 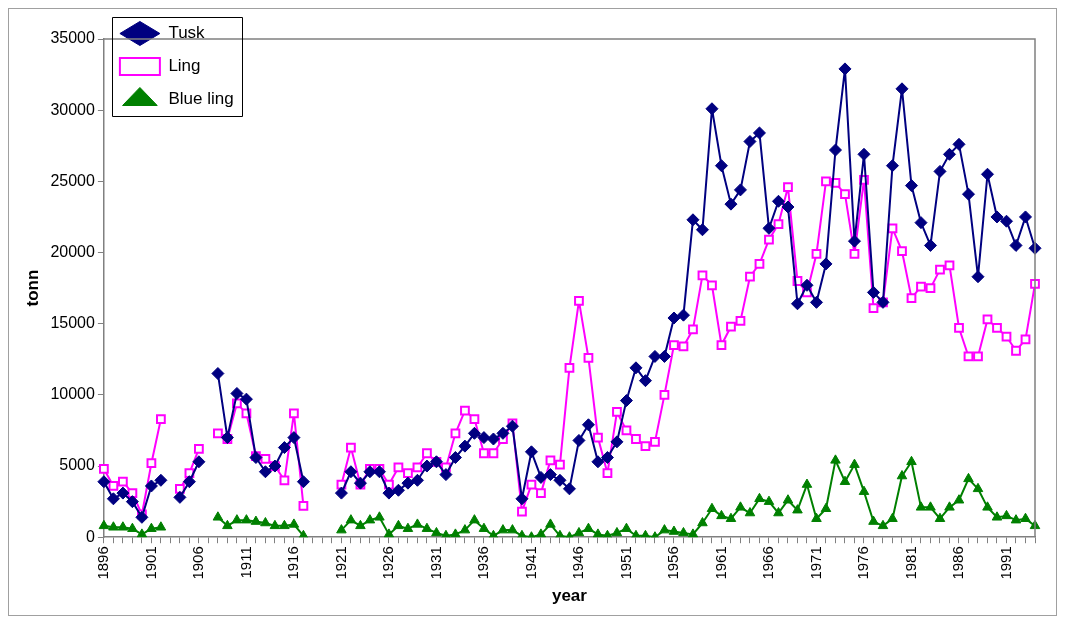 I want to click on x-tick-label: 1976, so click(x=863, y=563).